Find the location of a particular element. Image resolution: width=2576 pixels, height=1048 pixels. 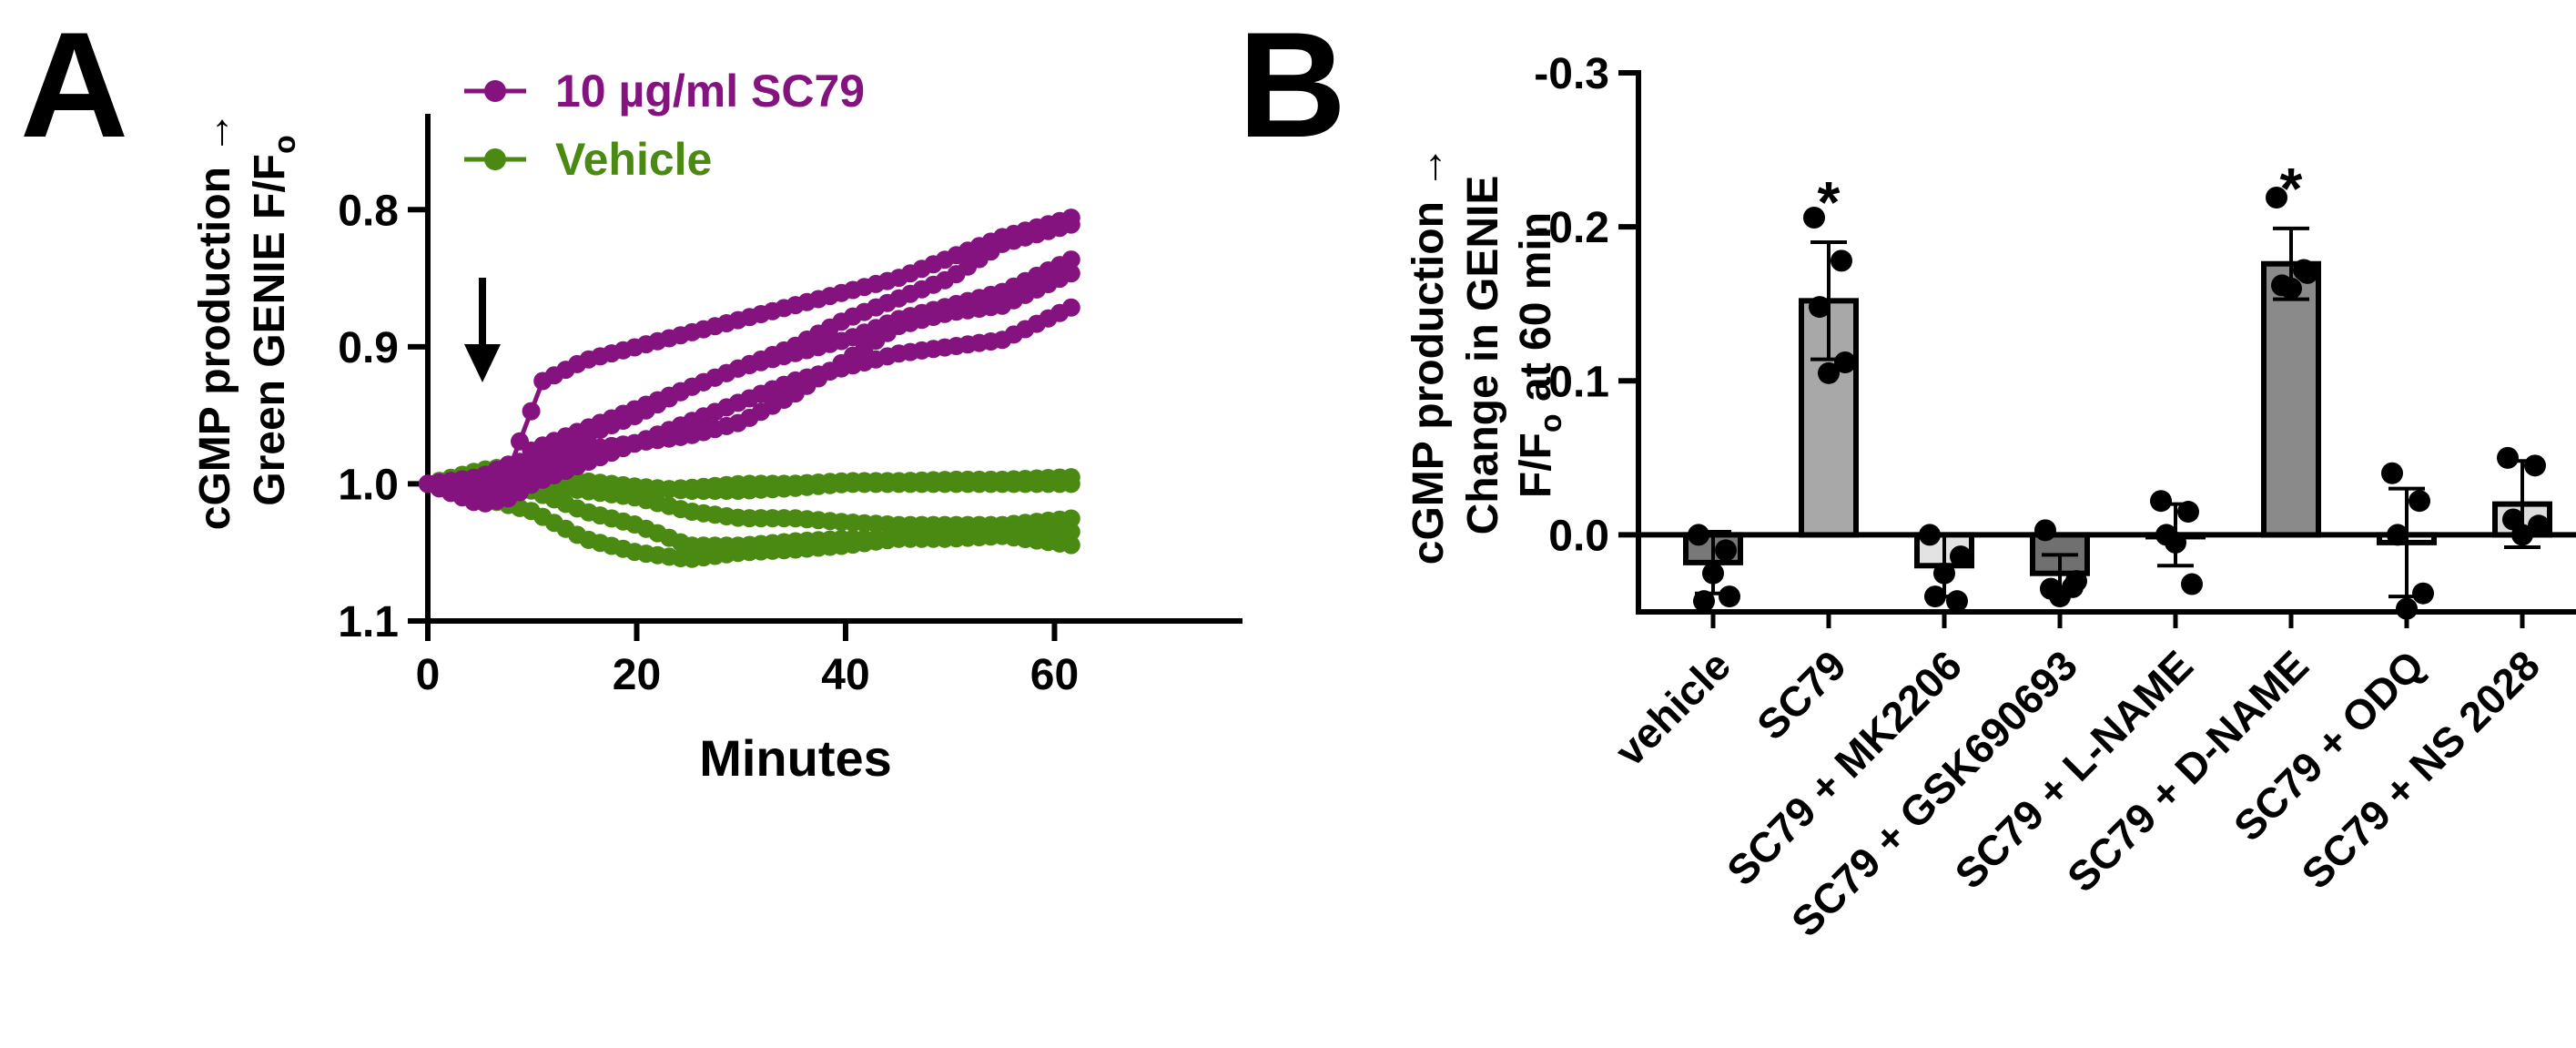

chart-a-ytick-label: 0.9 is located at coordinates (368, 348).